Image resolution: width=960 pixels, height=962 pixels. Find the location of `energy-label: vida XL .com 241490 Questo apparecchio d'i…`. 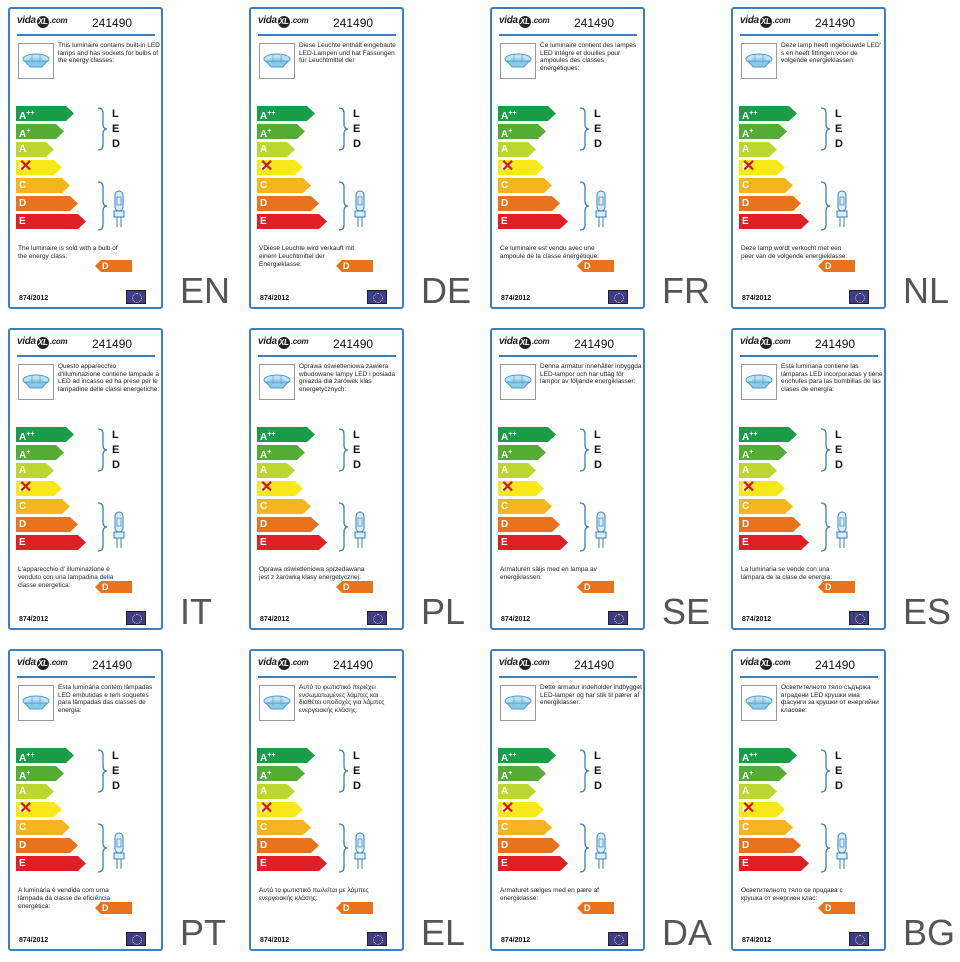

energy-label: vida XL .com 241490 Questo apparecchio d'i… is located at coordinates (85, 479).